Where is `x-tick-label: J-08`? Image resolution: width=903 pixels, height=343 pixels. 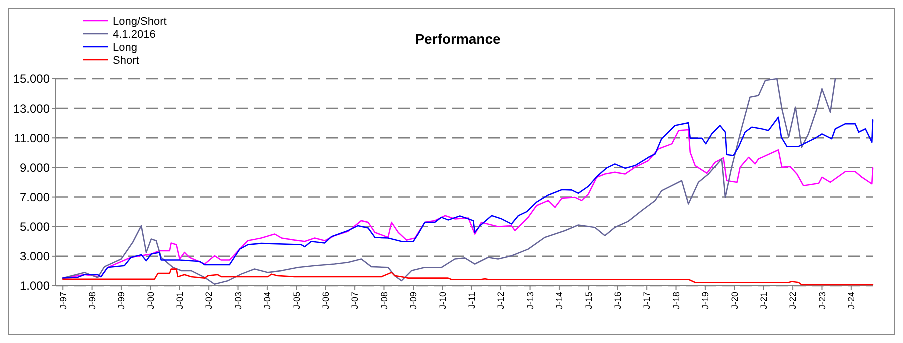
x-tick-label: J-08 is located at coordinates (384, 301).